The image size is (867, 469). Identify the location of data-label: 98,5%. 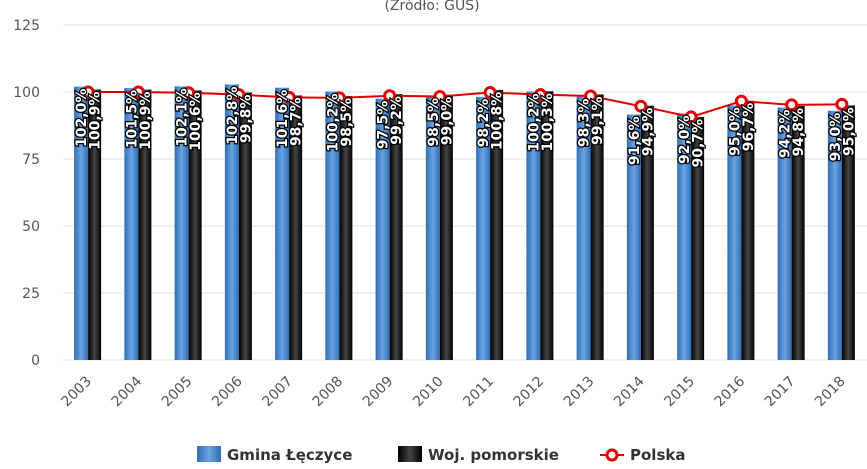
(347, 122).